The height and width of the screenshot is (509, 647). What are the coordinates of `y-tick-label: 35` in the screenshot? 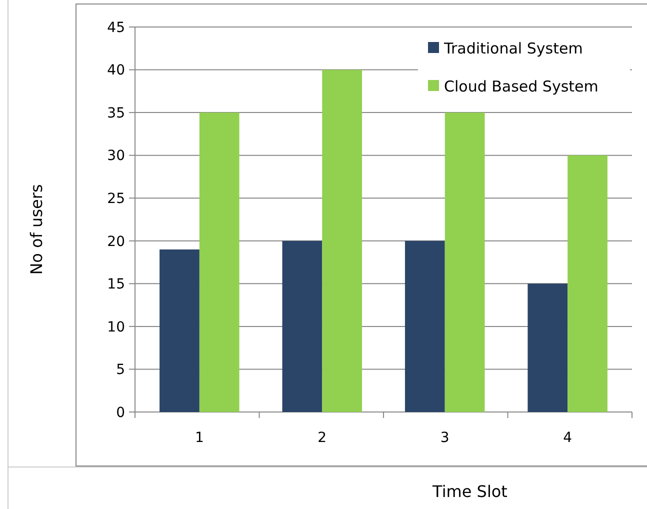 It's located at (116, 113).